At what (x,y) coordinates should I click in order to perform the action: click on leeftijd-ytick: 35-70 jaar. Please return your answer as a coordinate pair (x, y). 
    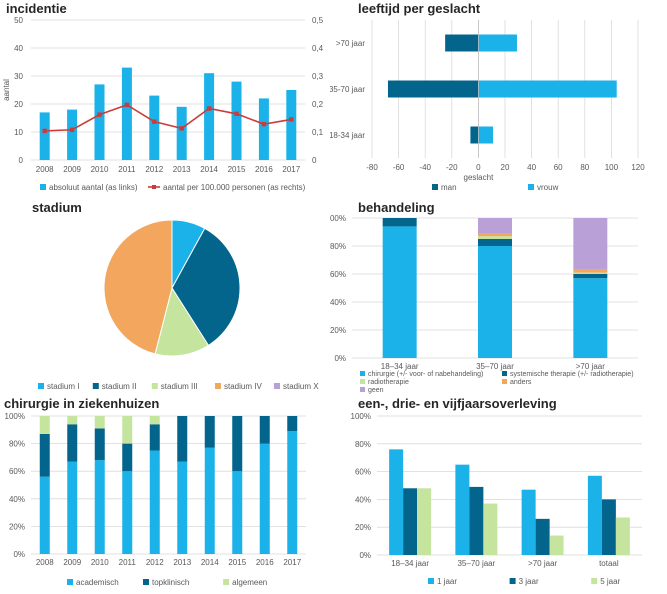
    Looking at the image, I should click on (347, 89).